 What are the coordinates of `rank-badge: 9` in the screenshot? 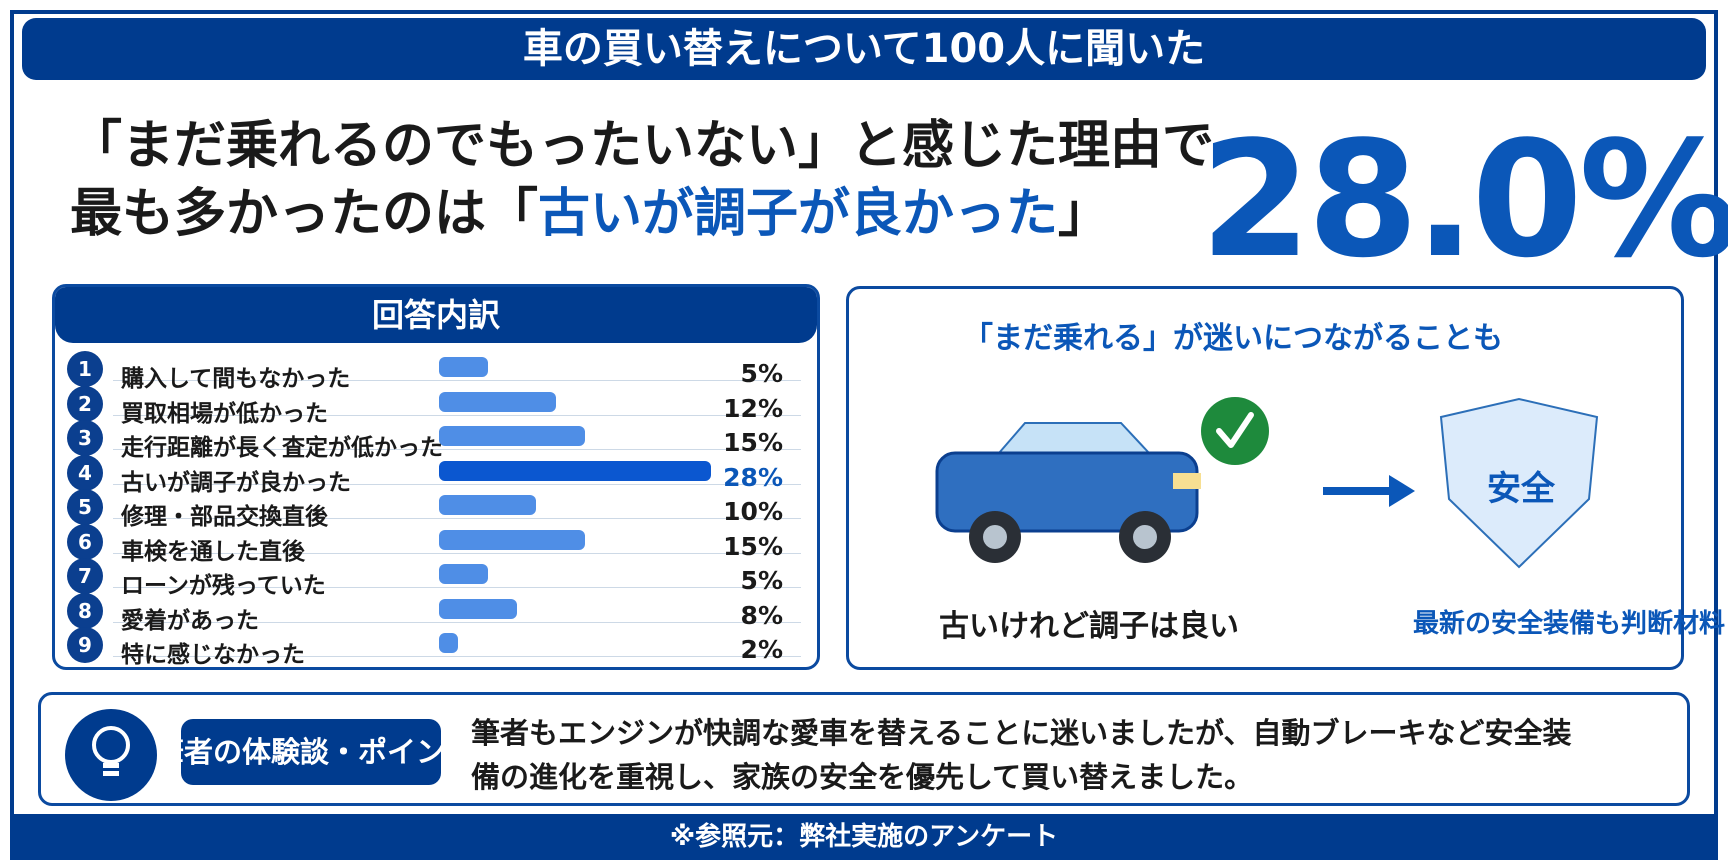 It's located at (85, 645).